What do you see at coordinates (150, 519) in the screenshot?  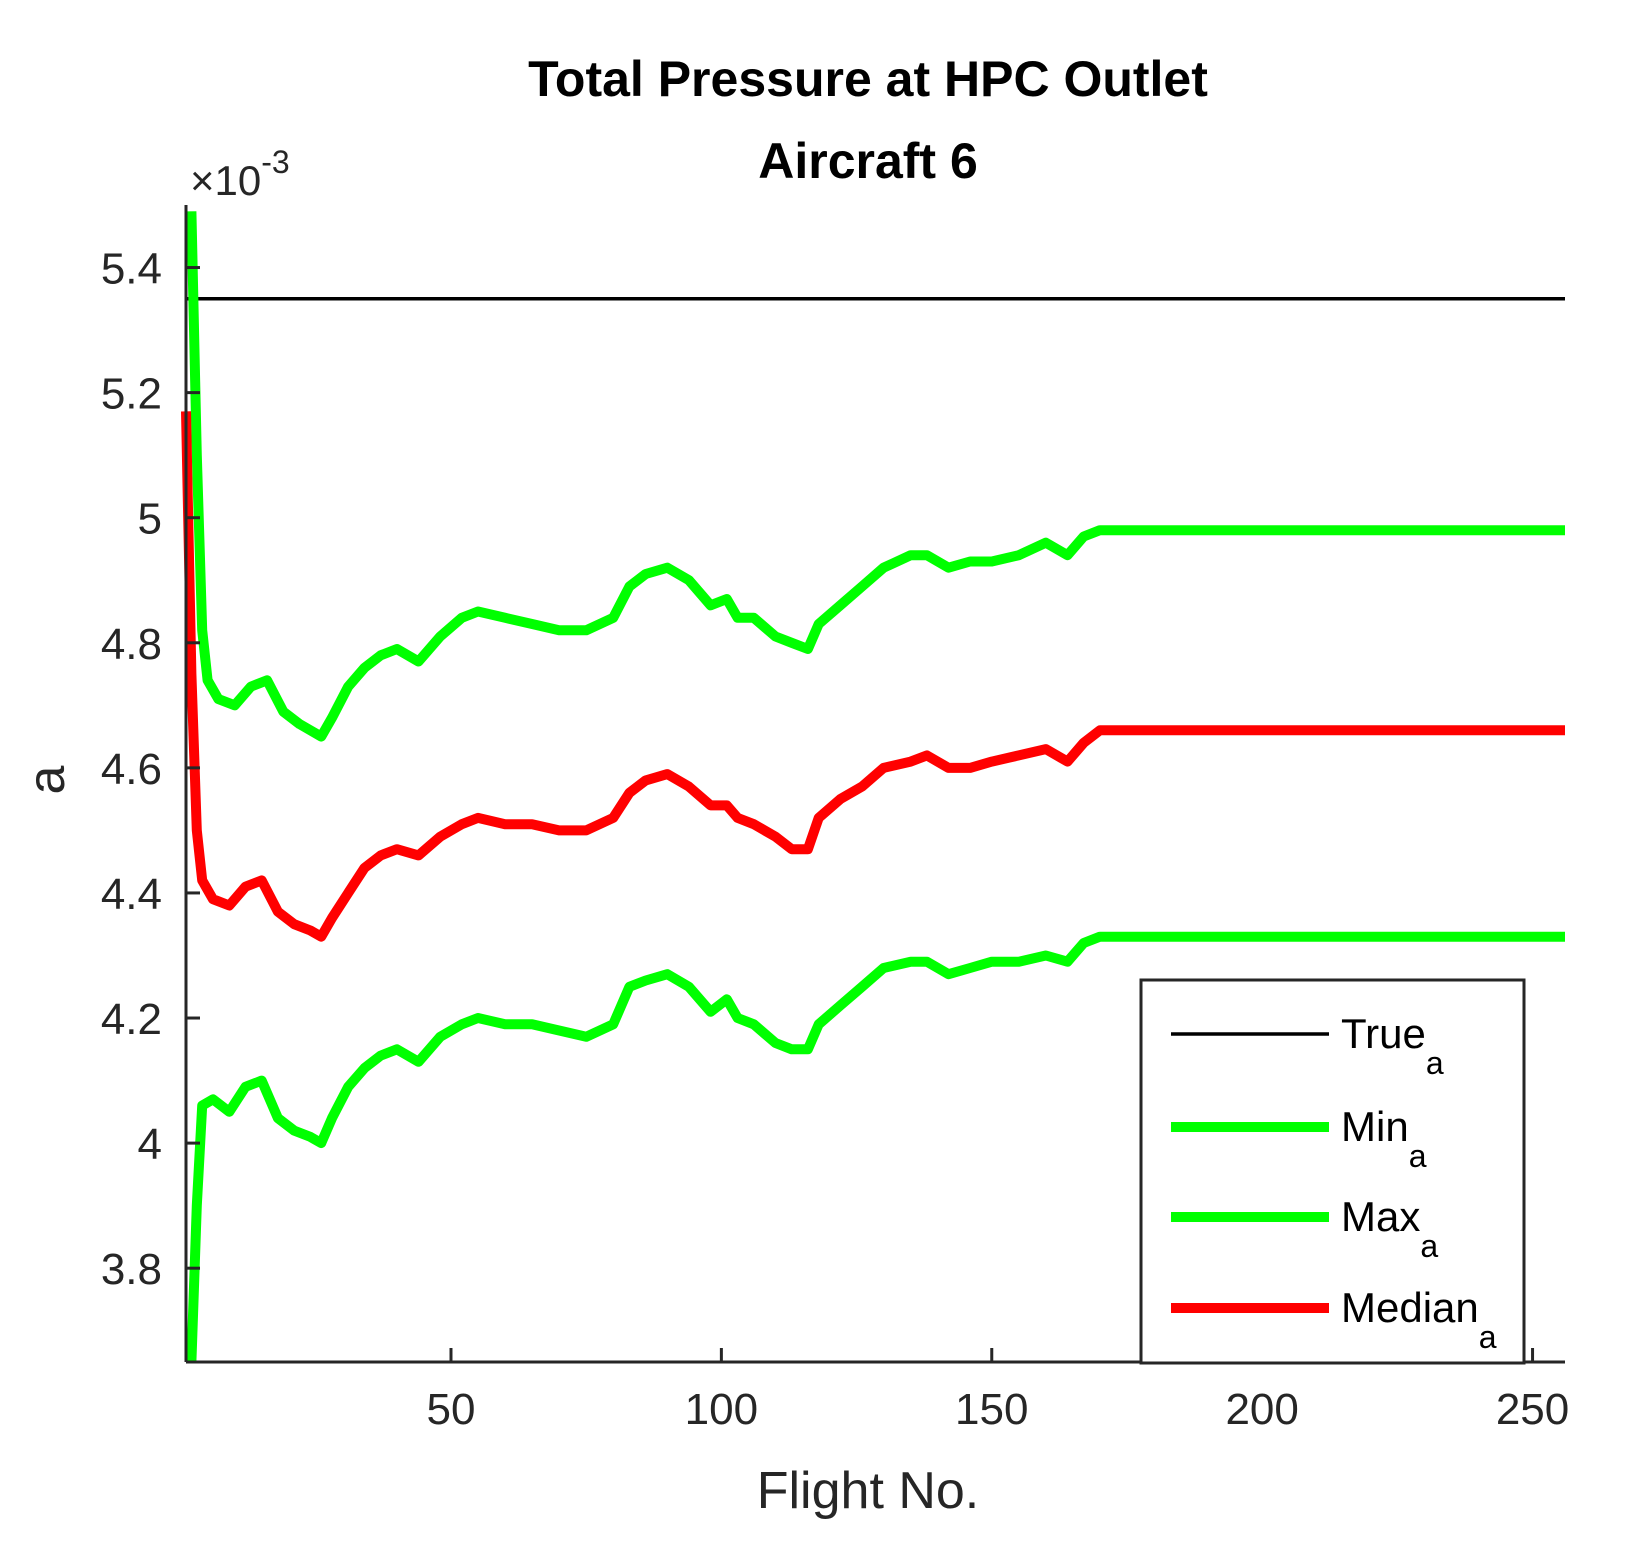 I see `y-tick-label: 5` at bounding box center [150, 519].